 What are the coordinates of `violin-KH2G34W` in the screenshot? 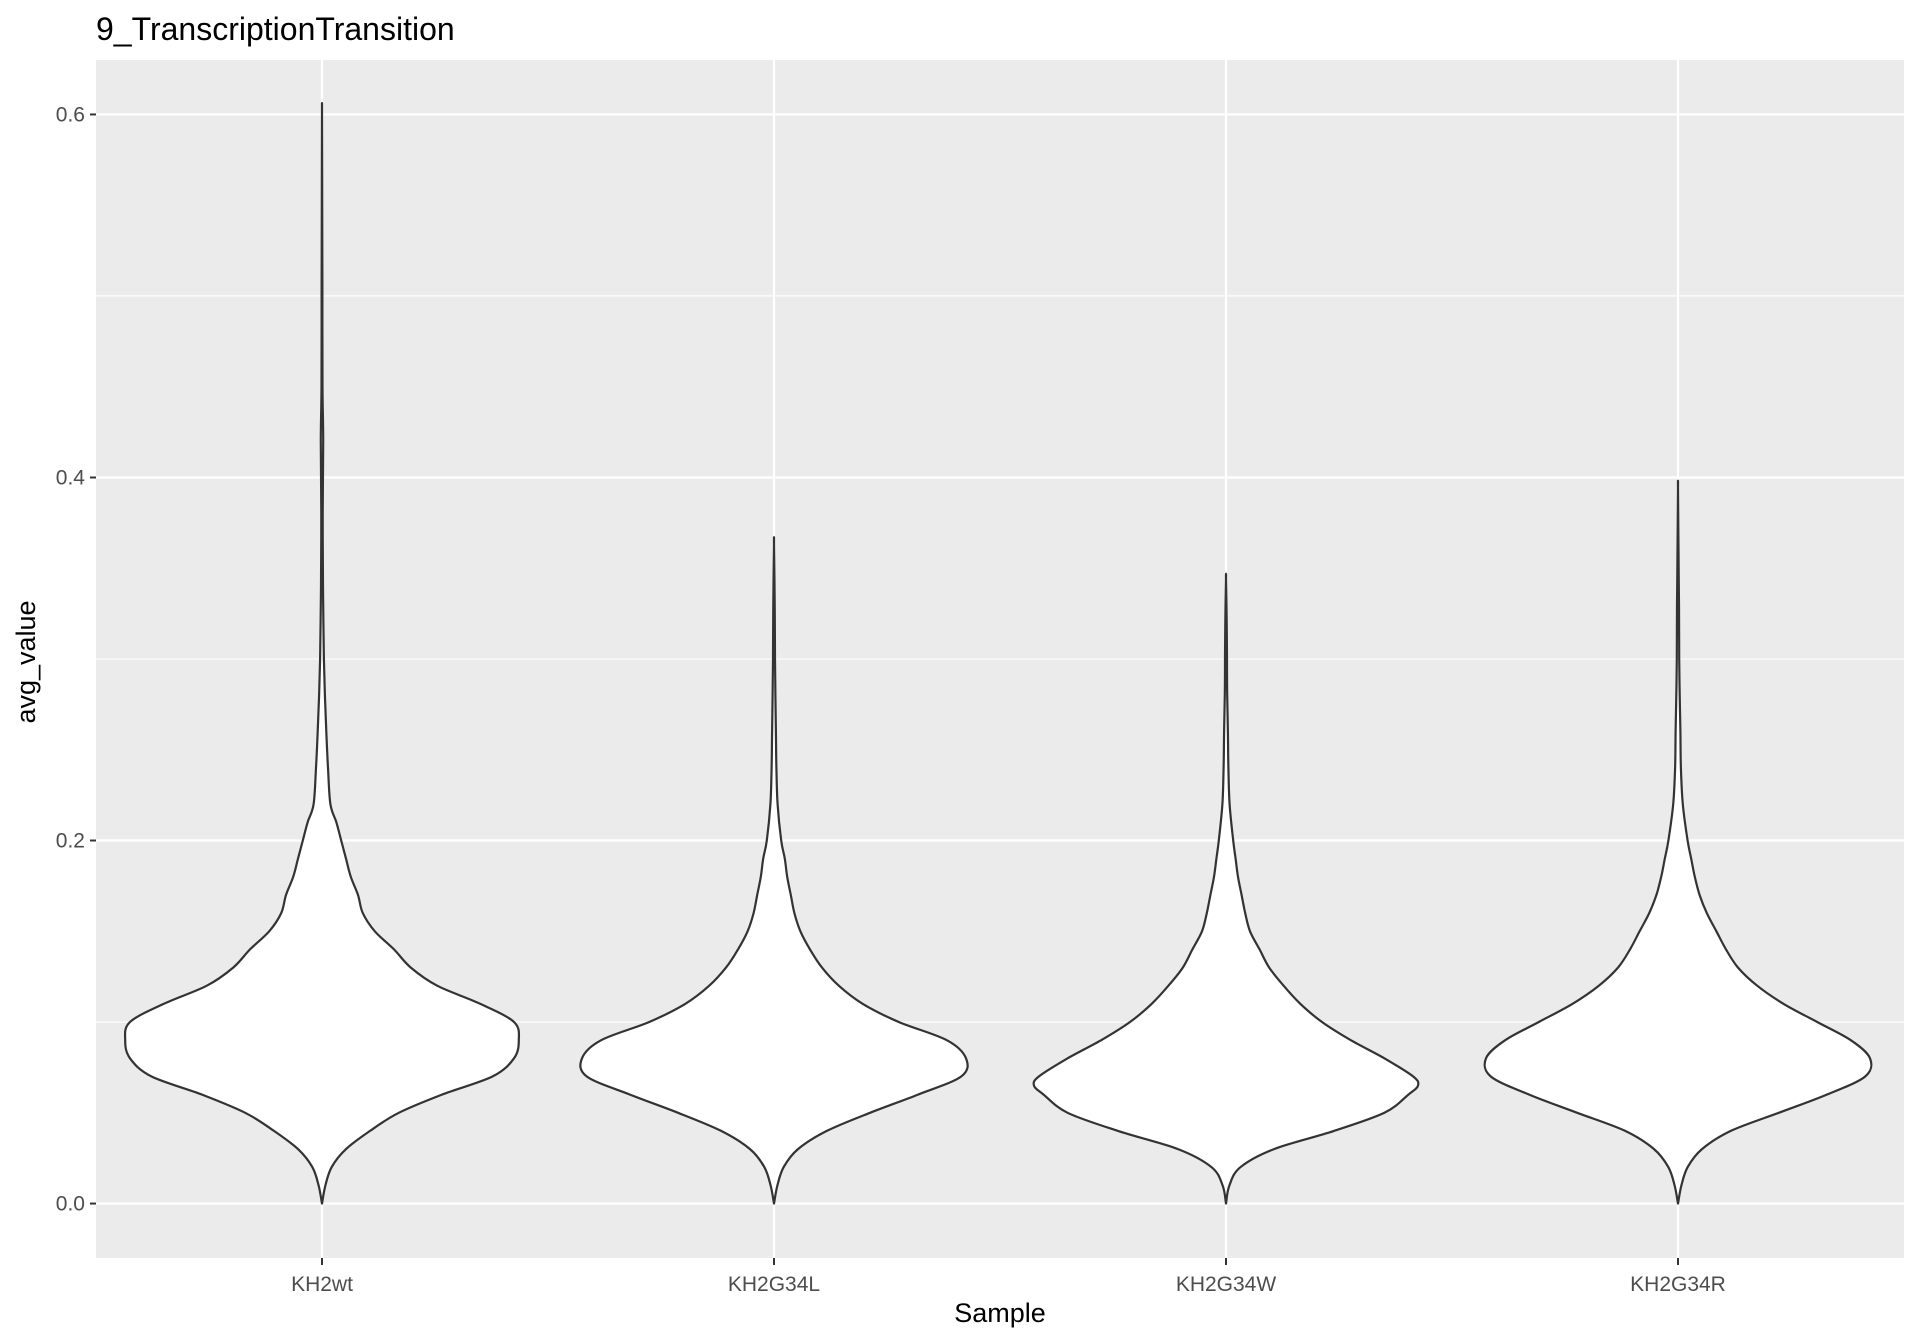 It's located at (1226, 888).